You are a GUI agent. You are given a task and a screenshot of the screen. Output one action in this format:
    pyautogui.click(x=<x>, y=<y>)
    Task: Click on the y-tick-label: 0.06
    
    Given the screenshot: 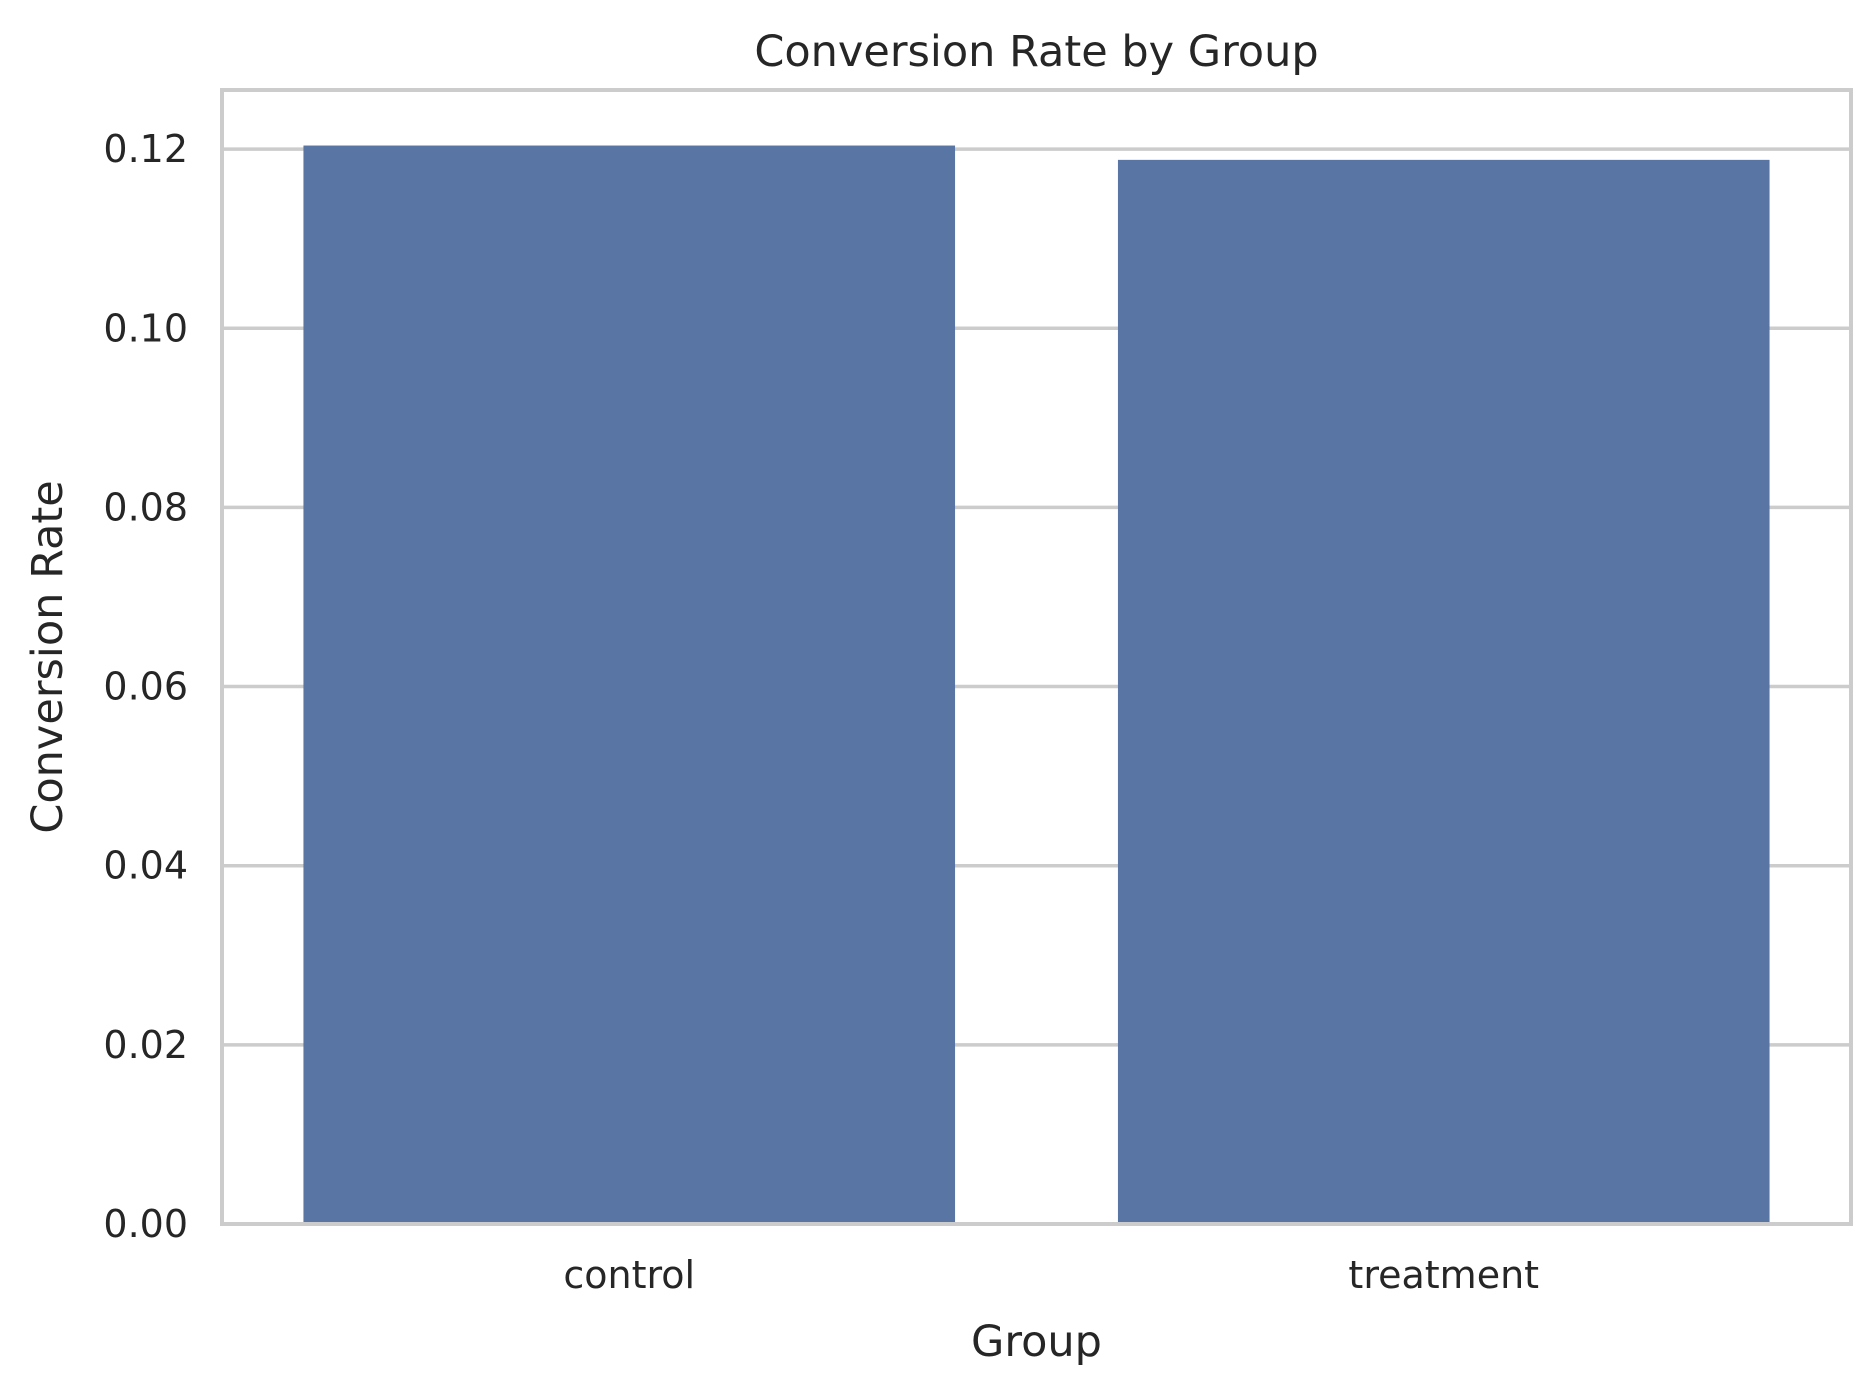 What is the action you would take?
    pyautogui.click(x=145, y=687)
    